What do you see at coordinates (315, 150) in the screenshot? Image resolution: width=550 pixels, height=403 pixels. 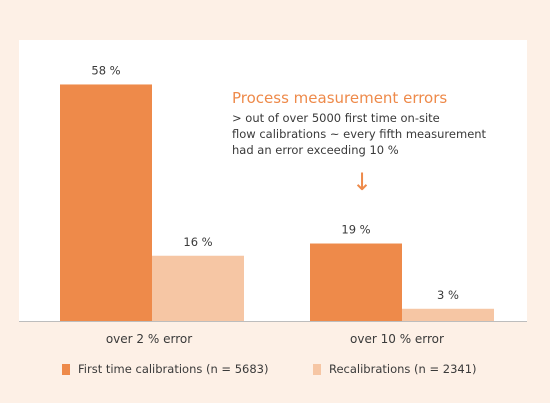 I see `annotation-line-3: had an error exceeding 10 %` at bounding box center [315, 150].